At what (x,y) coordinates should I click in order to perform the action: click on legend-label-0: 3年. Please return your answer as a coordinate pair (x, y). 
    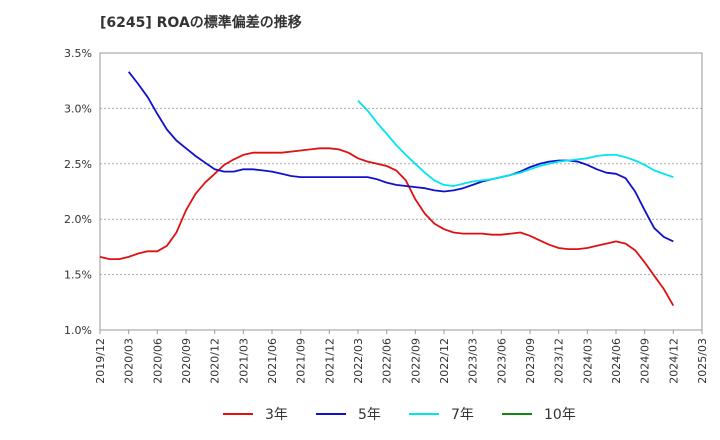
    Looking at the image, I should click on (276, 415).